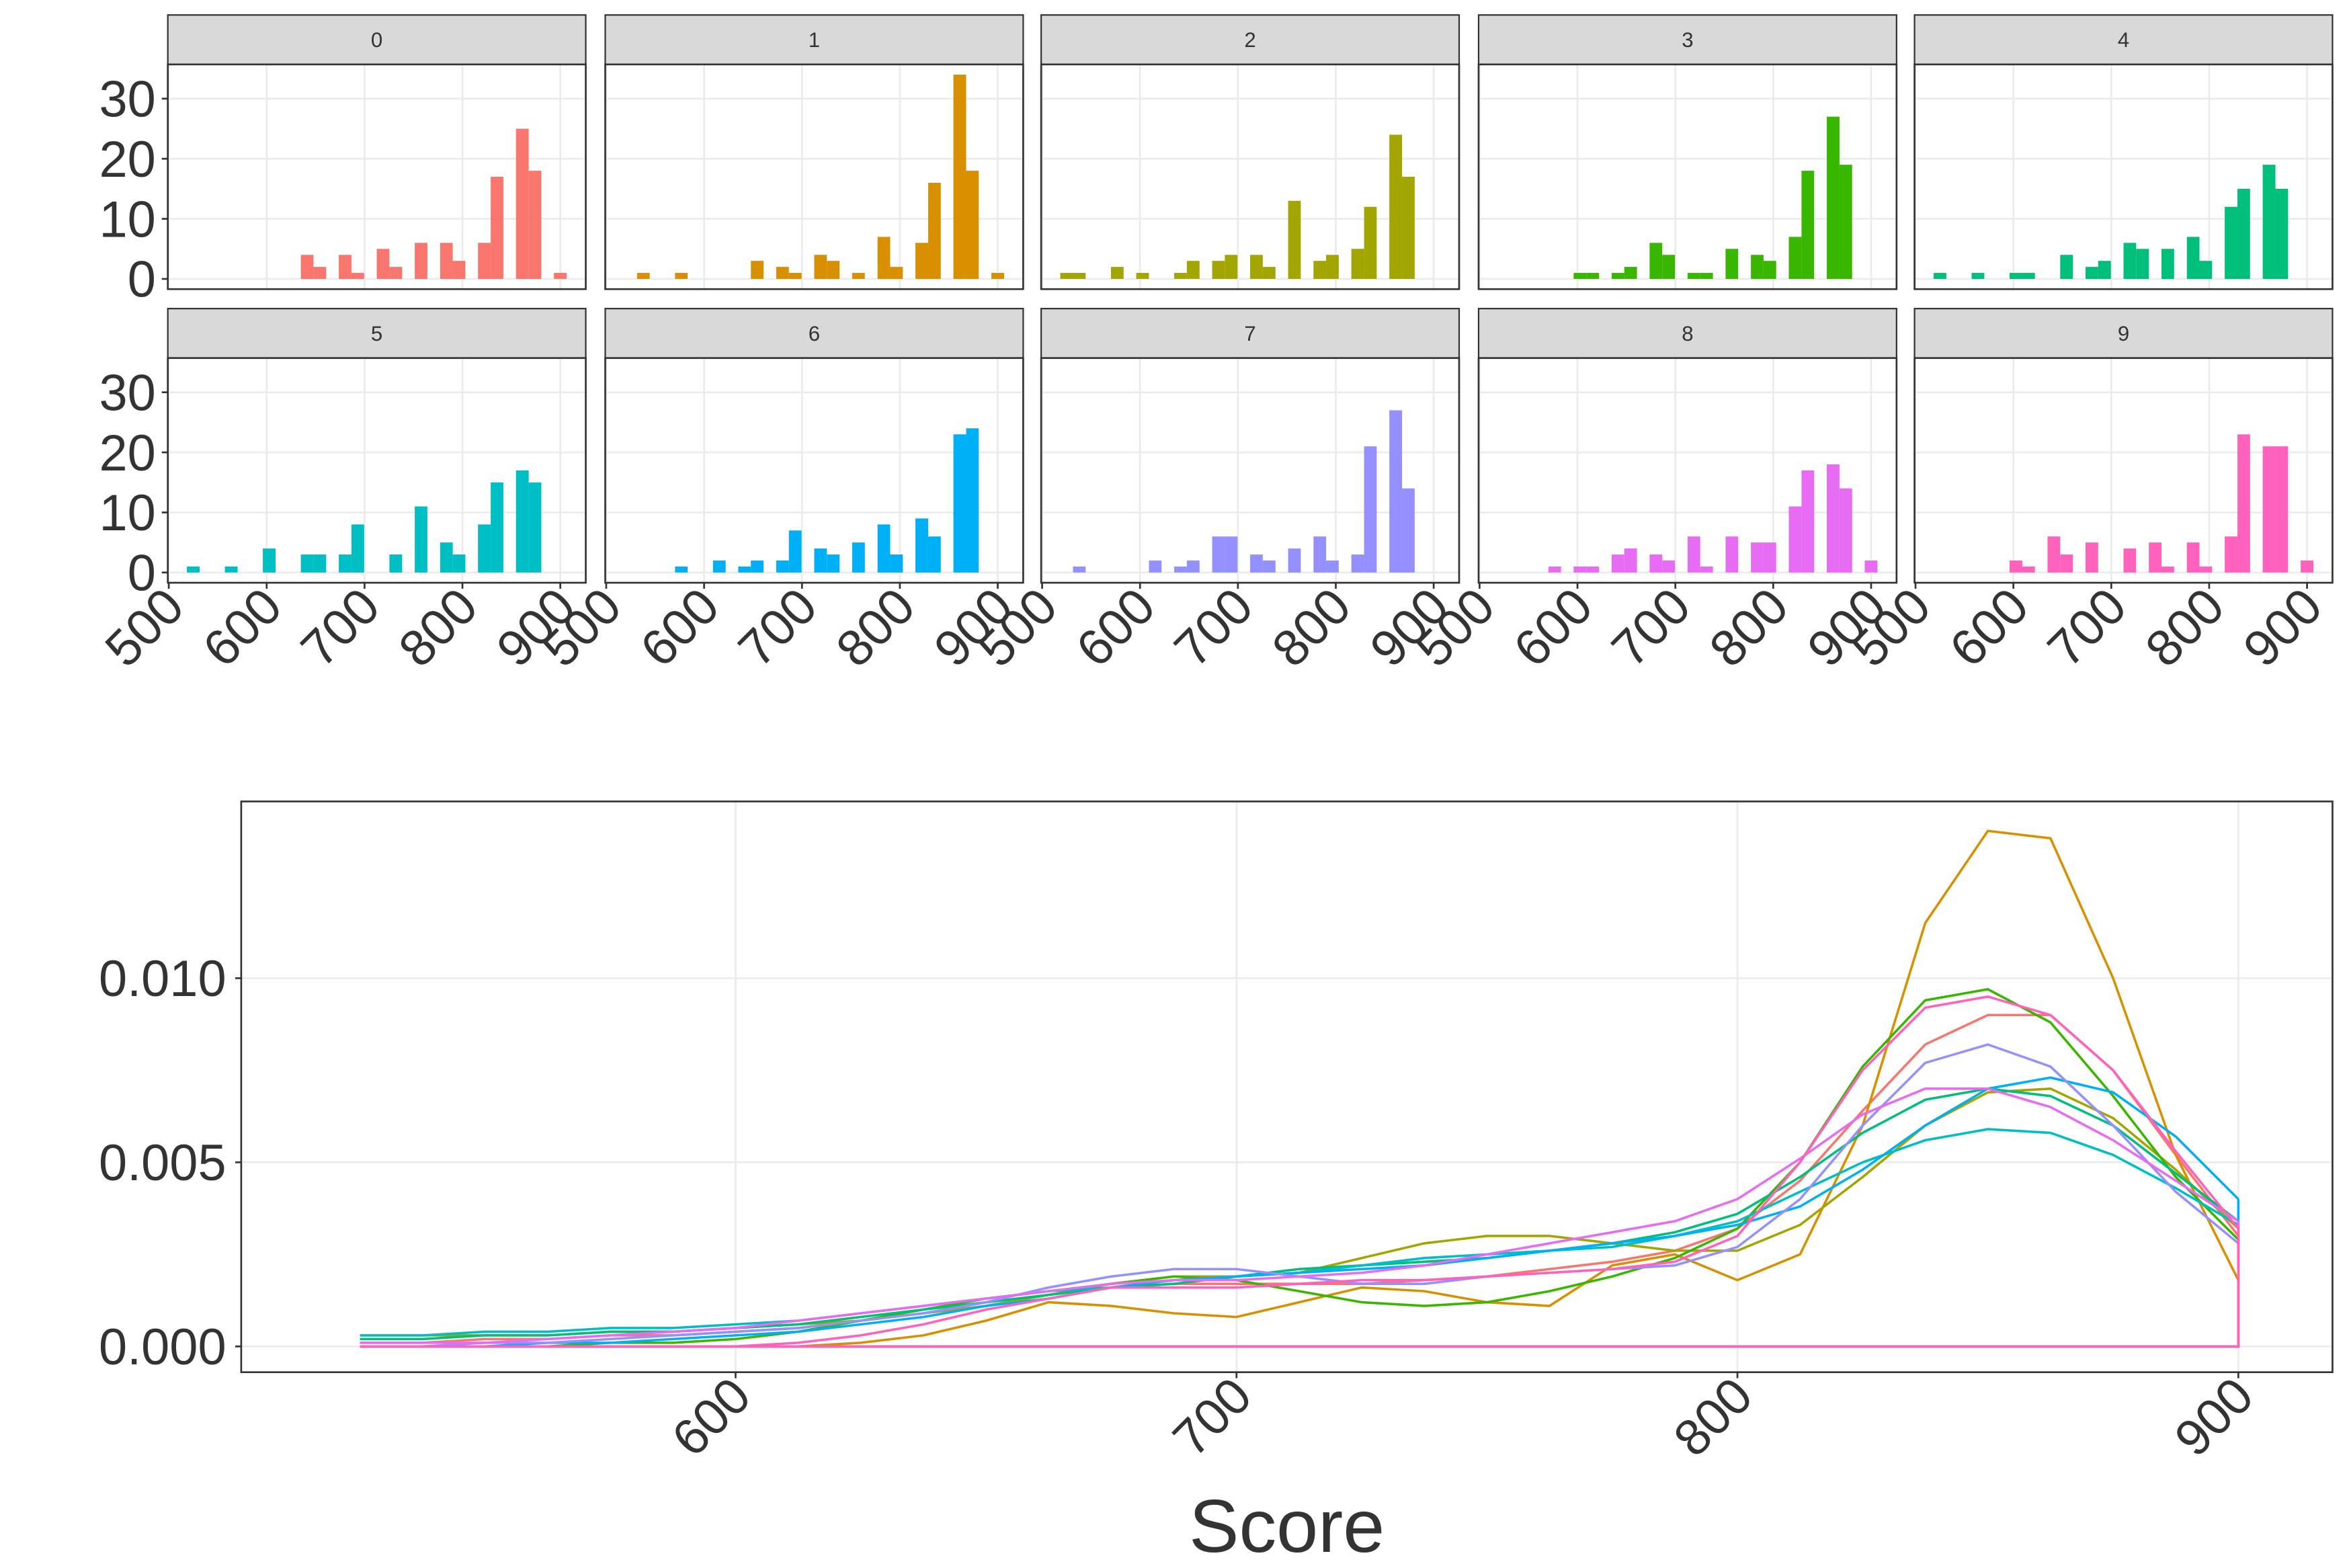 The width and height of the screenshot is (2349, 1568). What do you see at coordinates (376, 333) in the screenshot?
I see `strip-label: 5` at bounding box center [376, 333].